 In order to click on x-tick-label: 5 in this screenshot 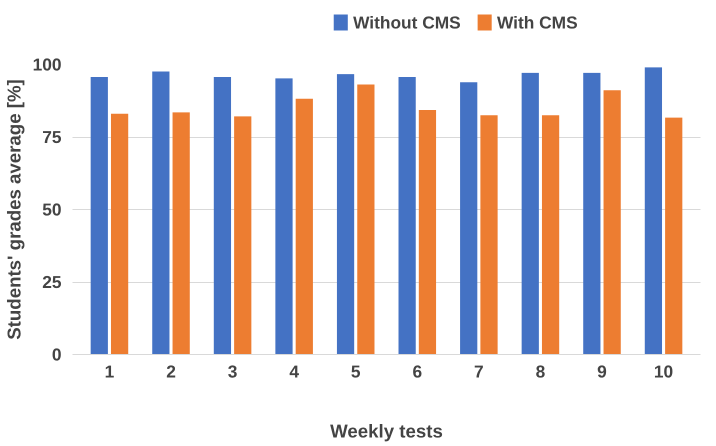, I will do `click(355, 372)`.